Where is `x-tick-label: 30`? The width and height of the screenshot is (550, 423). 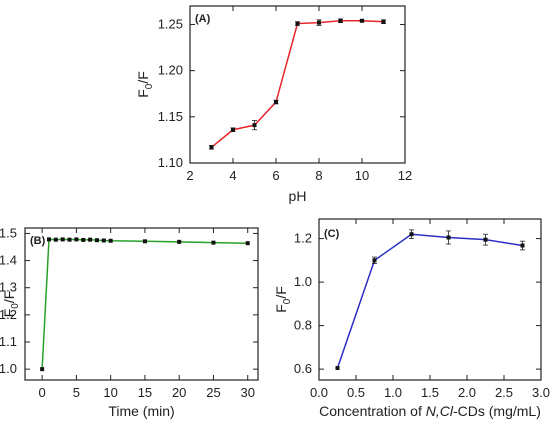 x-tick-label: 30 is located at coordinates (247, 392).